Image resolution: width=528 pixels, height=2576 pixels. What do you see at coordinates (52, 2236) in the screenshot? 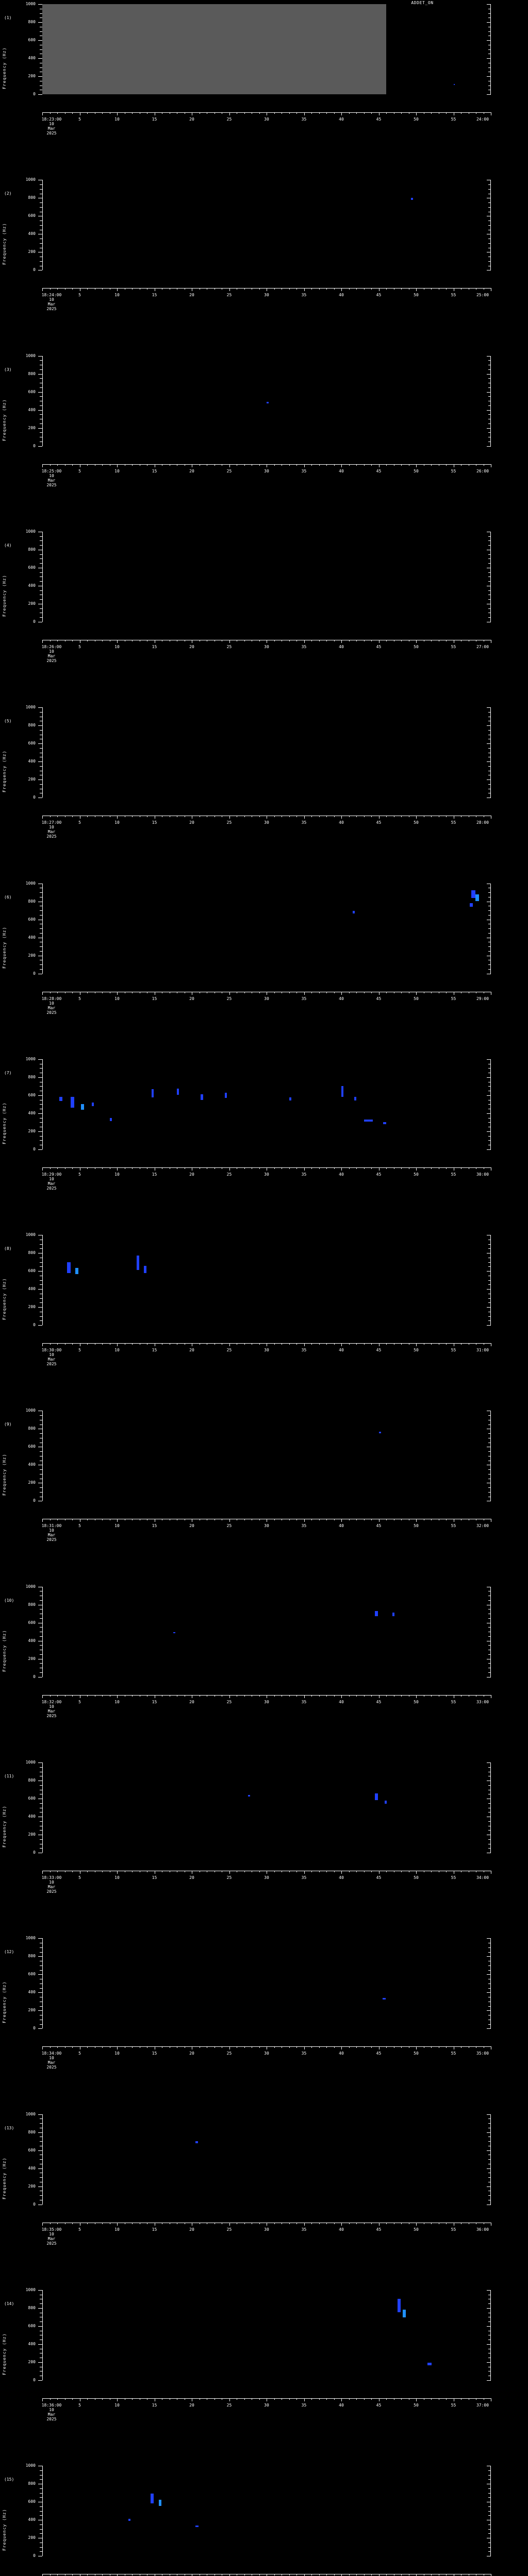
I see `x-axis-start-label: 18:35:00 10 Mar 2025` at bounding box center [52, 2236].